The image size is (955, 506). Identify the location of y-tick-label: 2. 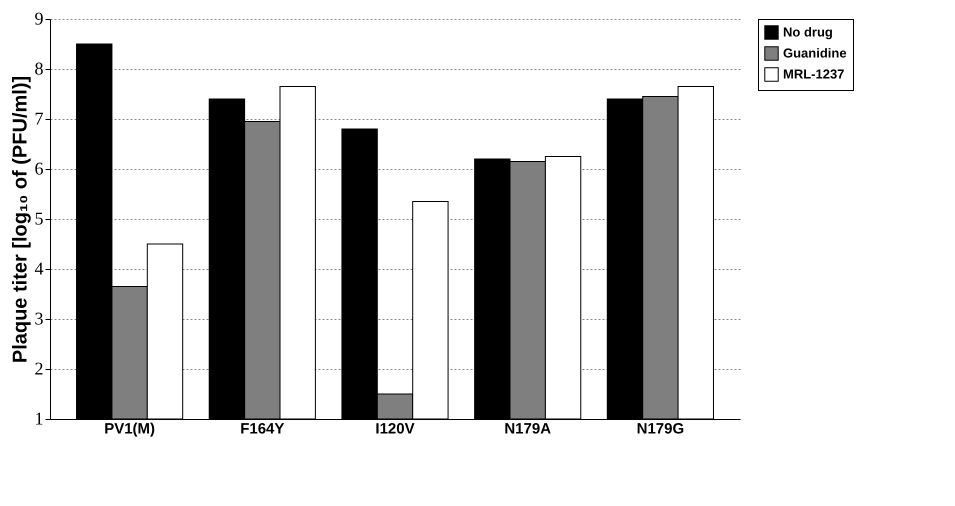
(39, 368).